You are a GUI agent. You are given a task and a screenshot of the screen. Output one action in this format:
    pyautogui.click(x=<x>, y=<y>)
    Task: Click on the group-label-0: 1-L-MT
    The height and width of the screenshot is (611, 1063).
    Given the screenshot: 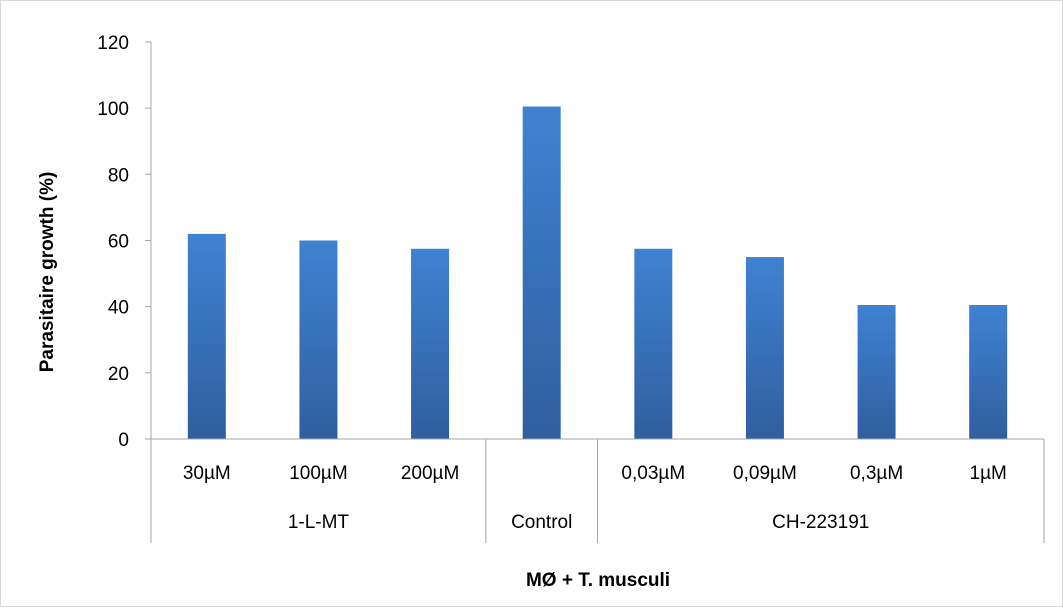 What is the action you would take?
    pyautogui.click(x=319, y=522)
    